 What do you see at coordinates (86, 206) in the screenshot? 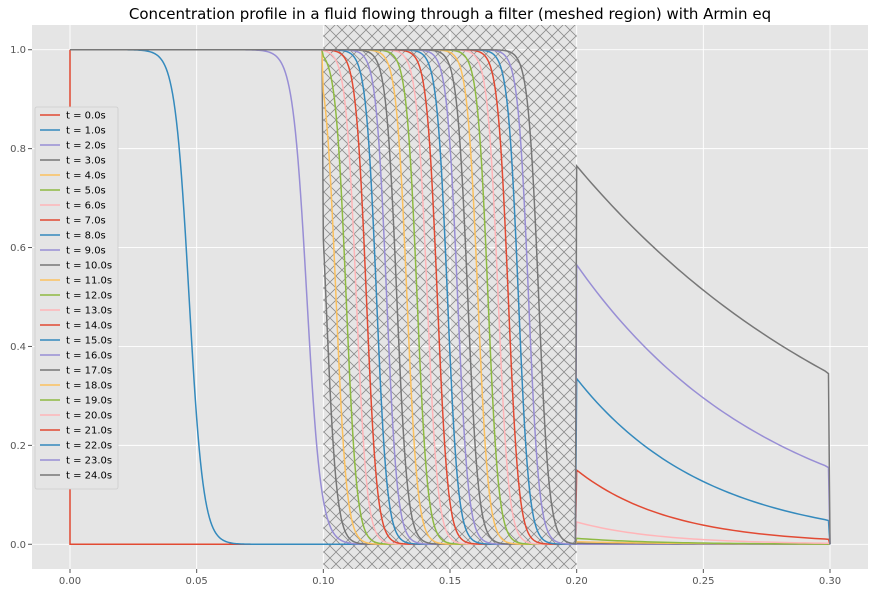
I see `legend-label-6: t = 6.0s` at bounding box center [86, 206].